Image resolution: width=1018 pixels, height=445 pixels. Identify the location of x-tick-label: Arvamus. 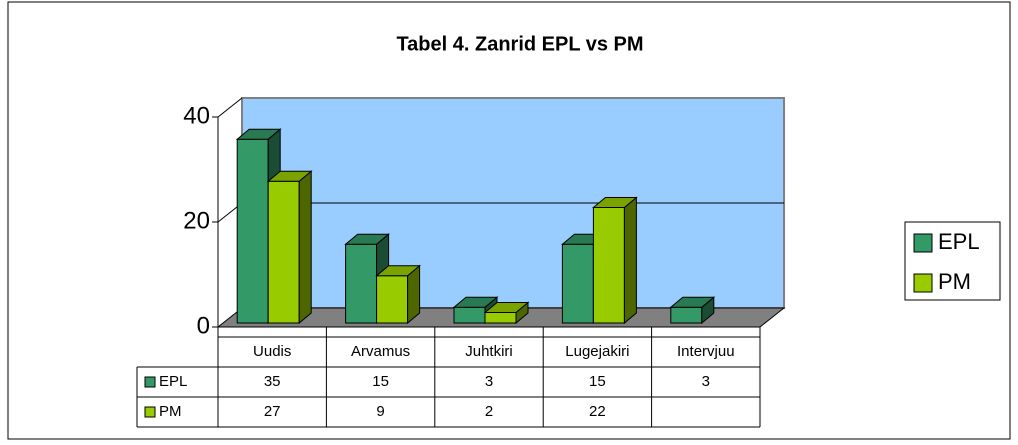
(380, 351).